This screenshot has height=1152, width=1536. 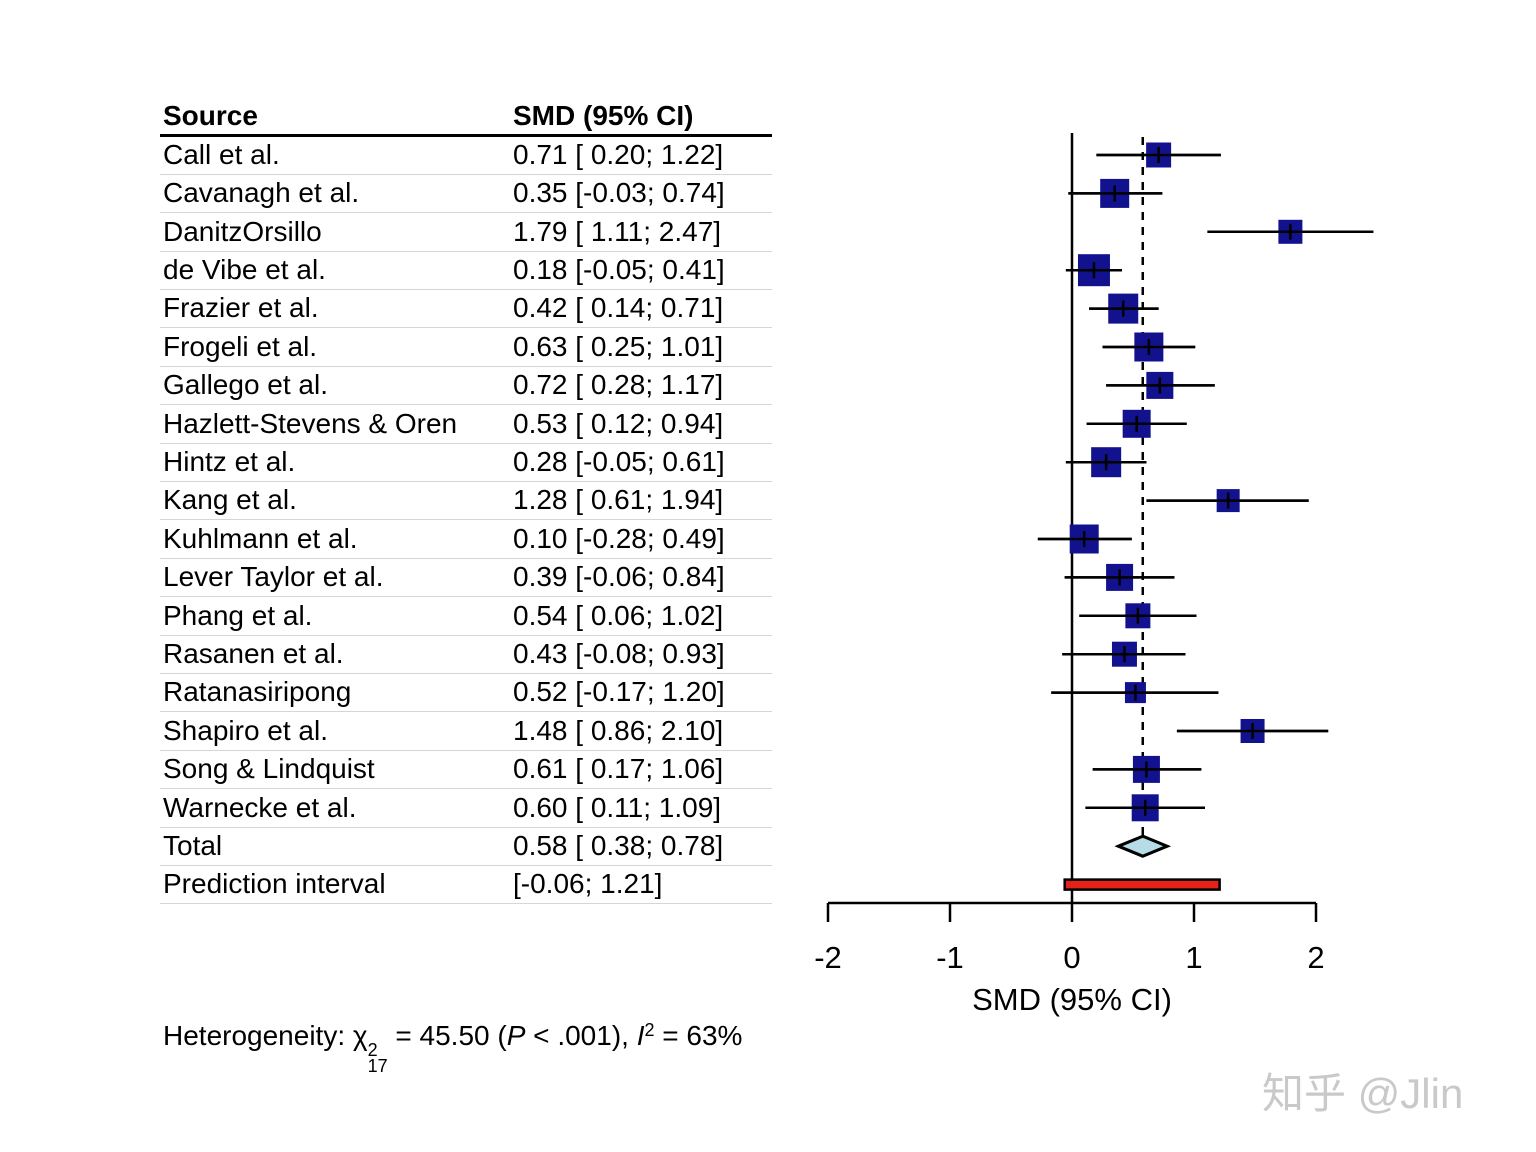 I want to click on study-ci-value: 0.43 [-0.08; 0.93], so click(x=619, y=653).